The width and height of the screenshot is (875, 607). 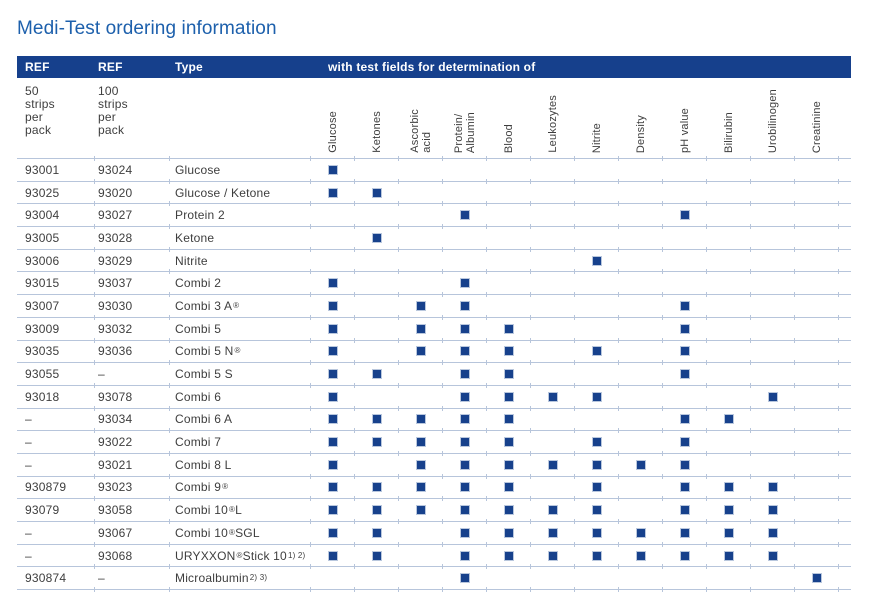 I want to click on ref-100-value: 93027, so click(x=132, y=216).